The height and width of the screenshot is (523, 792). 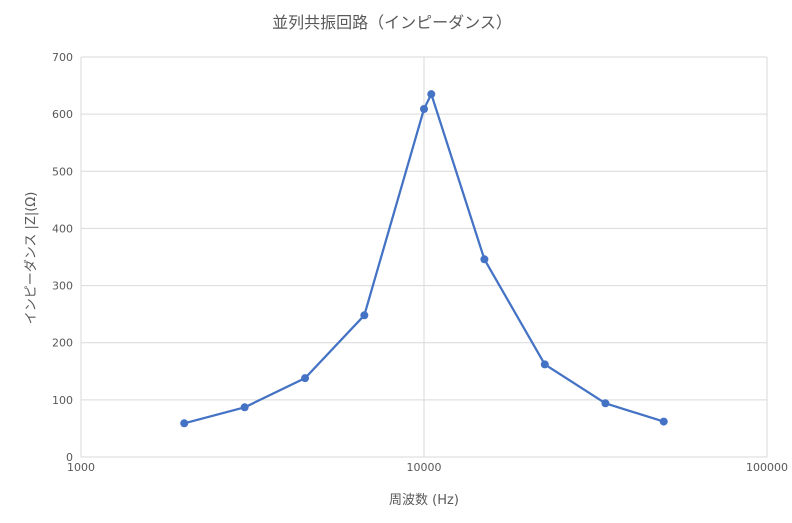 I want to click on x-tick-label: 100000, so click(x=767, y=467).